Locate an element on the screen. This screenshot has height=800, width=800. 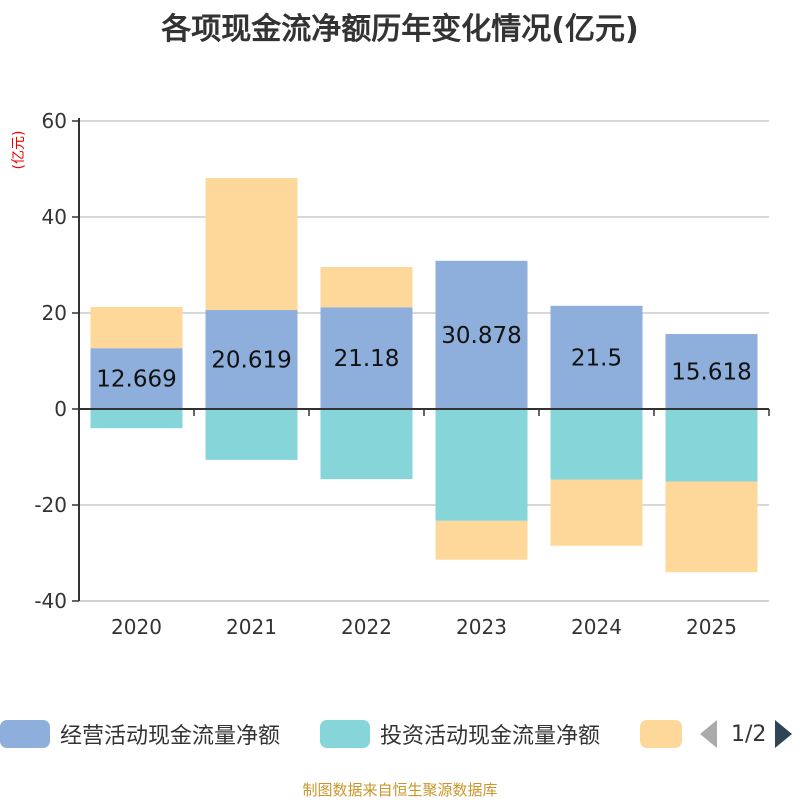
bar-third-2025 is located at coordinates (711, 527).